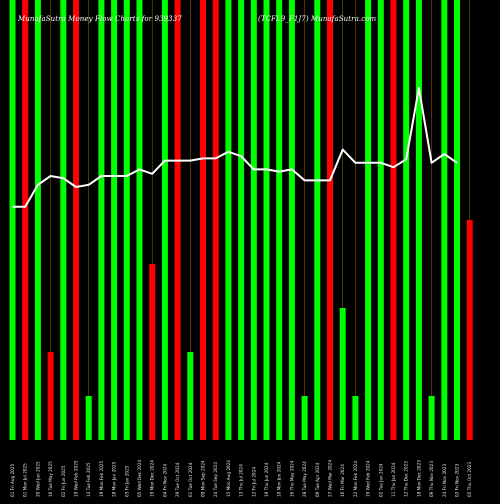  I want to click on x-tick-label: 20 Wed Jun 2025, so click(37, 479).